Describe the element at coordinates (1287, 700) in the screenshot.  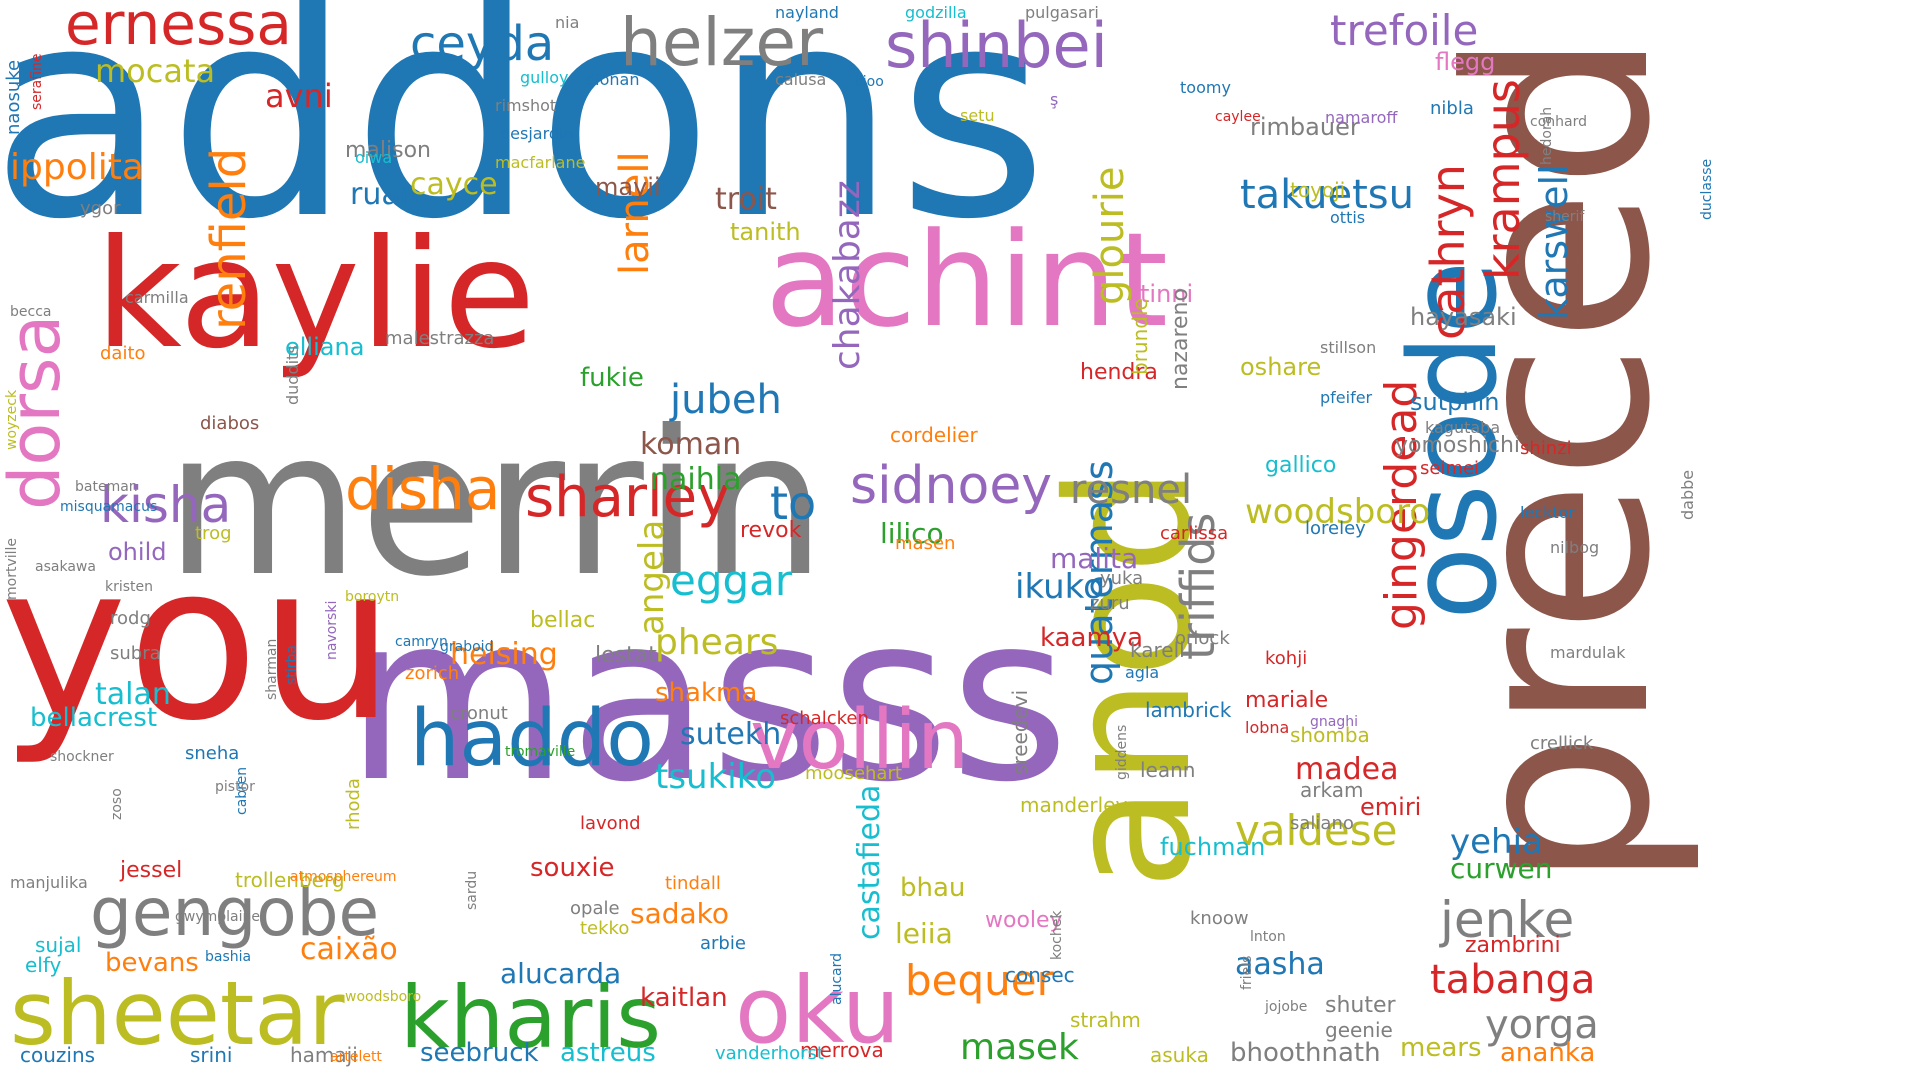
I see `word-elfy: mariale` at that location.